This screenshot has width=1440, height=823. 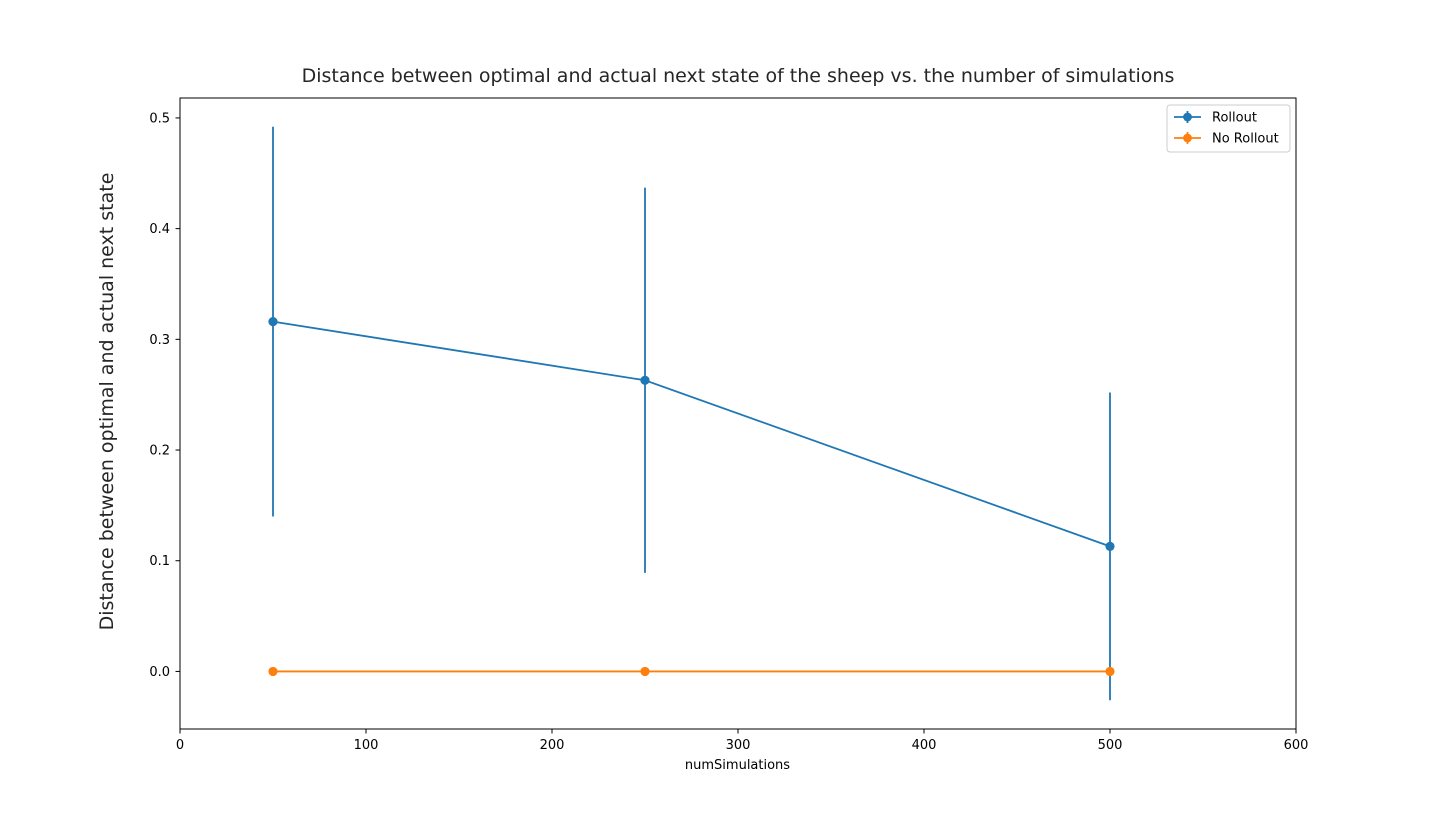 I want to click on legend-label: No Rollout, so click(x=1245, y=139).